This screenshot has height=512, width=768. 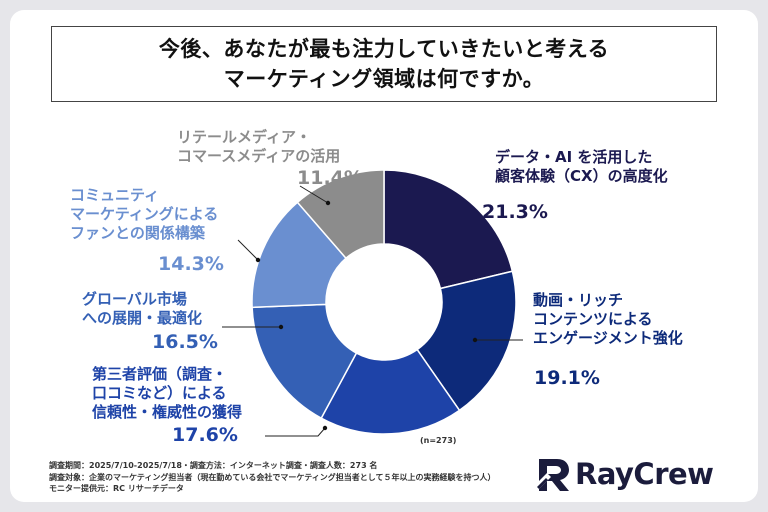 I want to click on chart-title-line-1: 今後、あなたが最も注力していきたいと考える, so click(x=384, y=49).